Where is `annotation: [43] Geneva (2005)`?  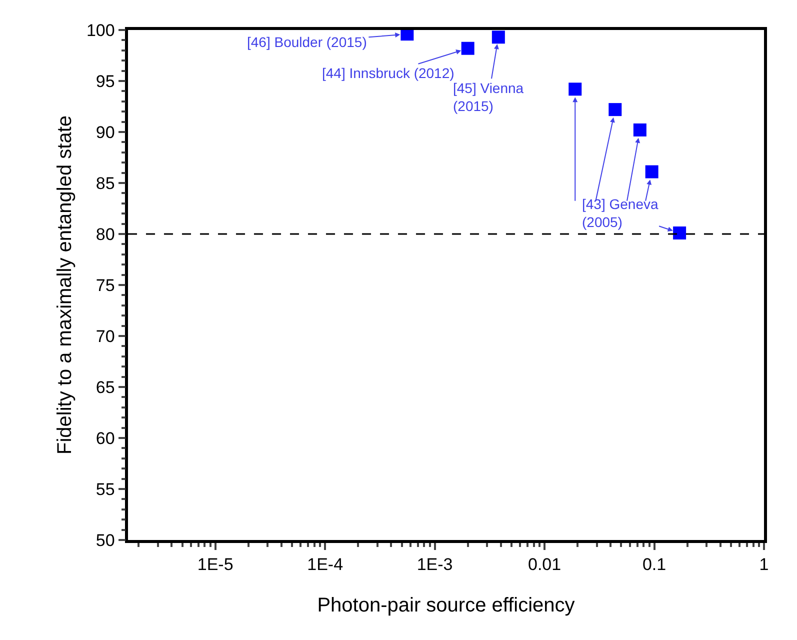 annotation: [43] Geneva (2005) is located at coordinates (620, 213).